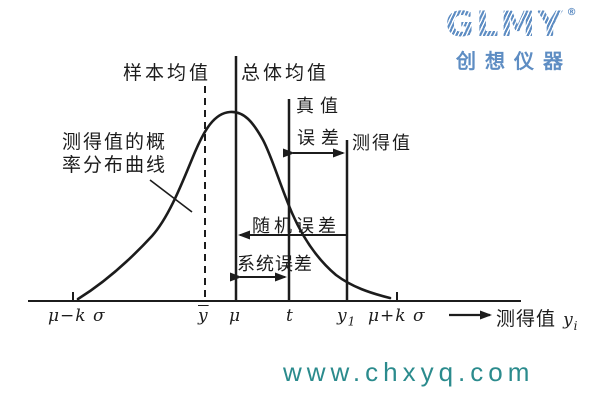  I want to click on brand-logo-wordmark: GLMY, so click(505, 25).